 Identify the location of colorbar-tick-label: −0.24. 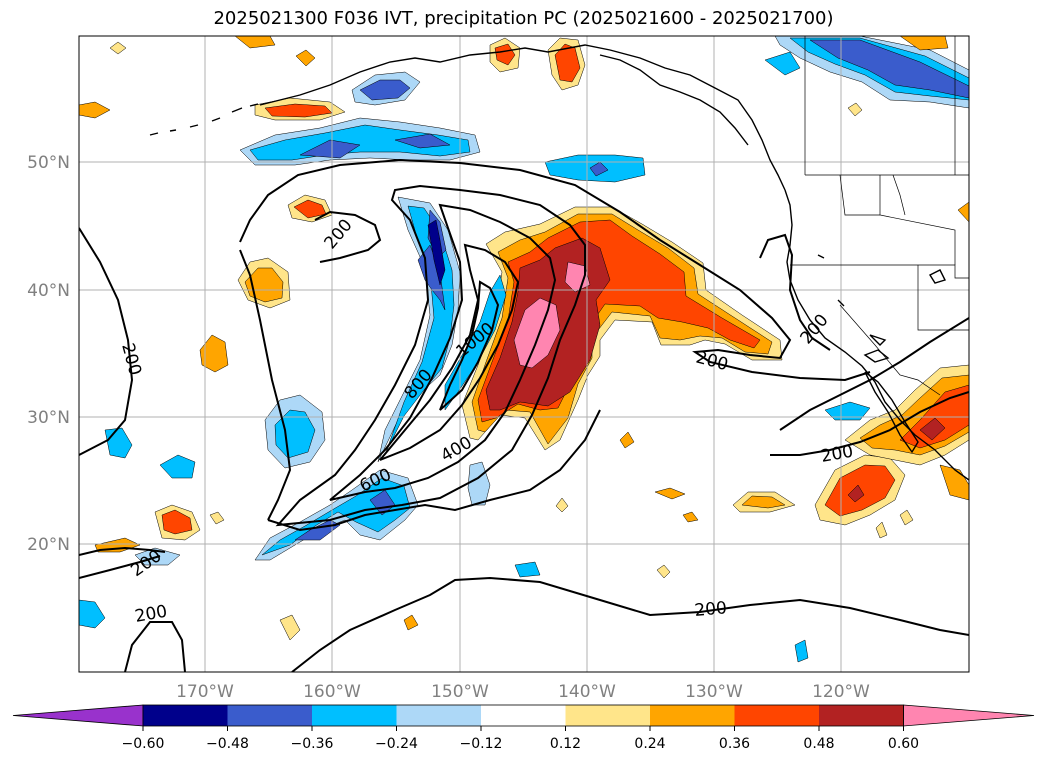
(396, 744).